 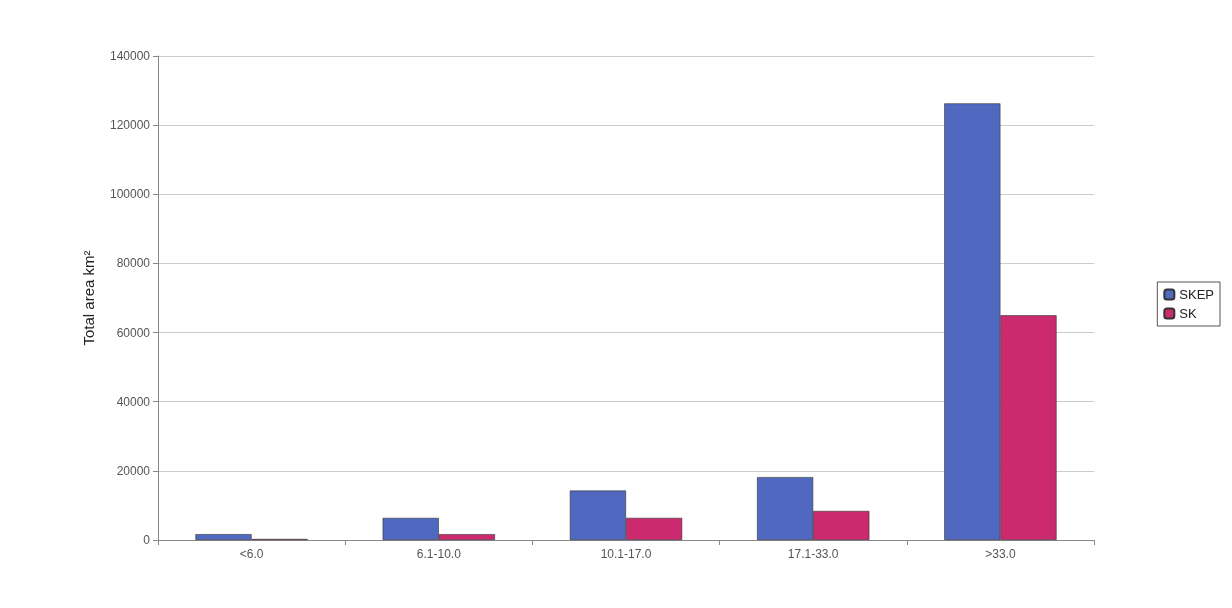 What do you see at coordinates (251, 554) in the screenshot?
I see `x-tick-label: <6.0` at bounding box center [251, 554].